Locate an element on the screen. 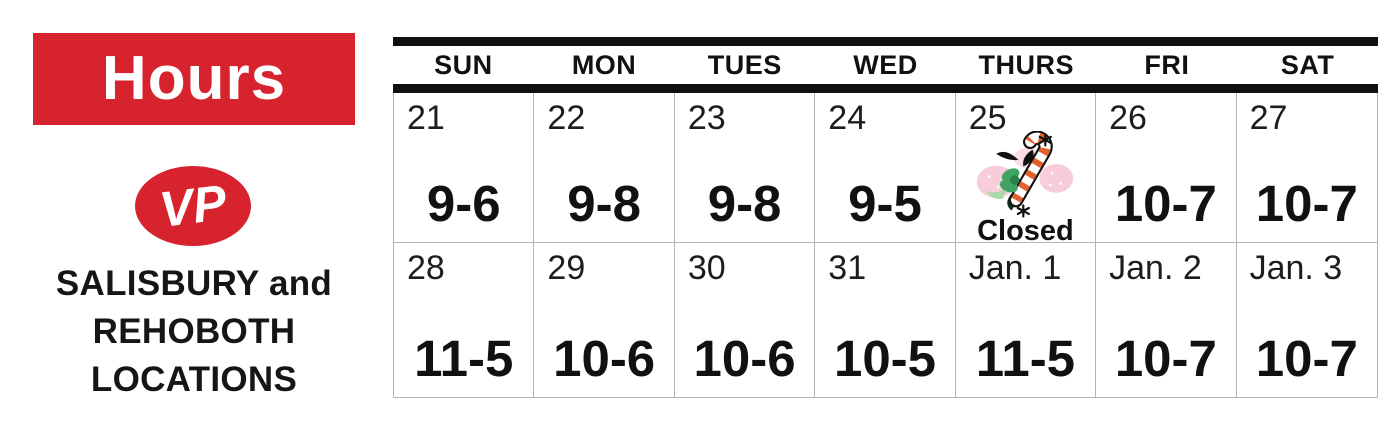 This screenshot has height=437, width=1400. cell-date: 30 is located at coordinates (706, 268).